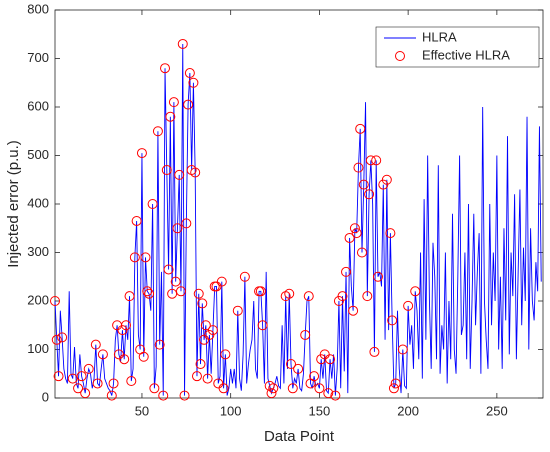 Image resolution: width=550 pixels, height=452 pixels. Describe the element at coordinates (38, 348) in the screenshot. I see `y-tick-label: 100` at that location.